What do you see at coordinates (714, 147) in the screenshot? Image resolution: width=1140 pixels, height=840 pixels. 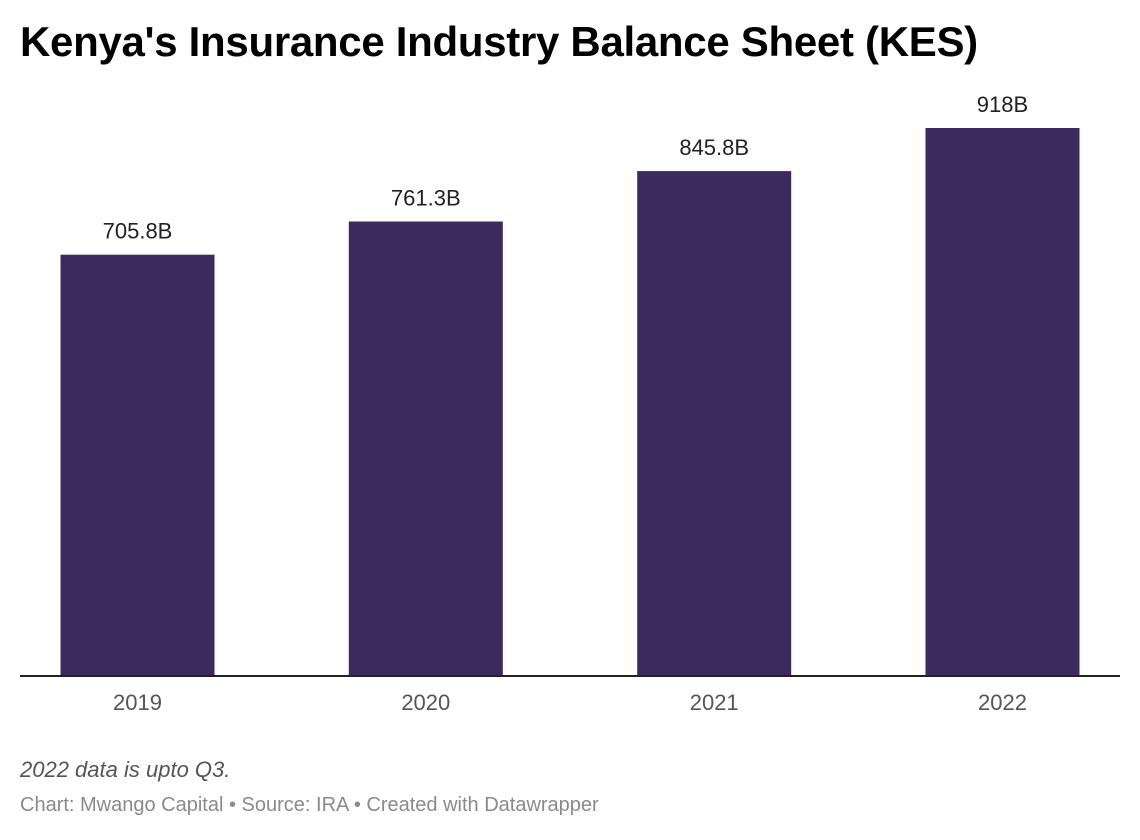 I see `bar-value-label-2021: 845.8B` at bounding box center [714, 147].